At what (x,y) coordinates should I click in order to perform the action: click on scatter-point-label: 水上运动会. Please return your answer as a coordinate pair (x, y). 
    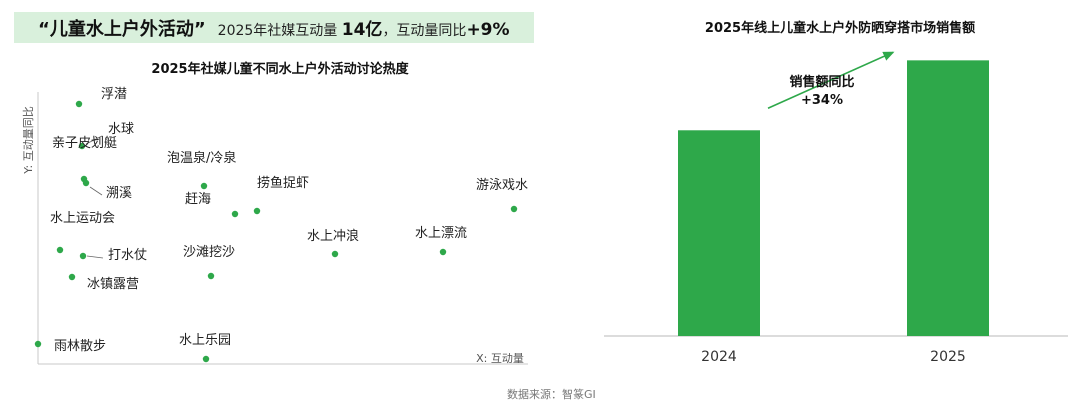
    Looking at the image, I should click on (82, 218).